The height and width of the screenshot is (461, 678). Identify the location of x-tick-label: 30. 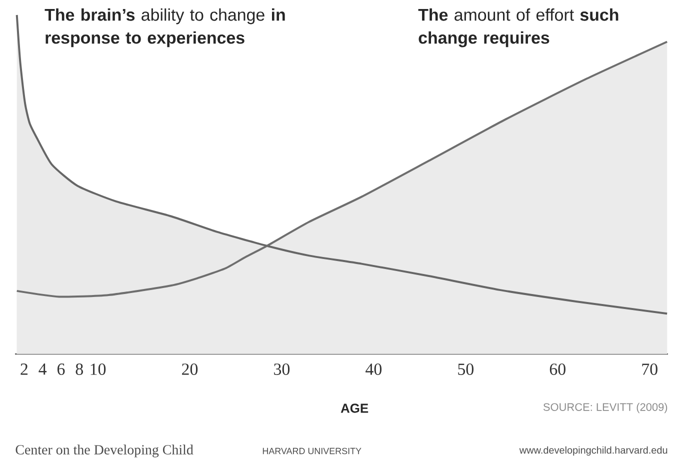
(282, 369).